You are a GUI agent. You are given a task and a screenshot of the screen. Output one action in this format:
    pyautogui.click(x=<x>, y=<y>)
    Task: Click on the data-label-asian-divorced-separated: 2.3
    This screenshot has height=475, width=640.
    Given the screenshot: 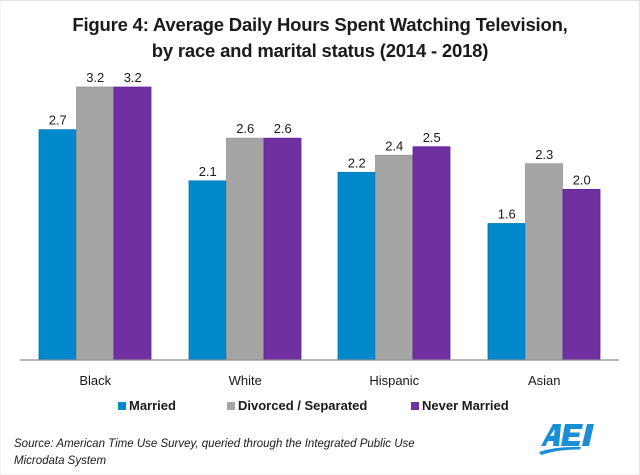 What is the action you would take?
    pyautogui.click(x=544, y=154)
    